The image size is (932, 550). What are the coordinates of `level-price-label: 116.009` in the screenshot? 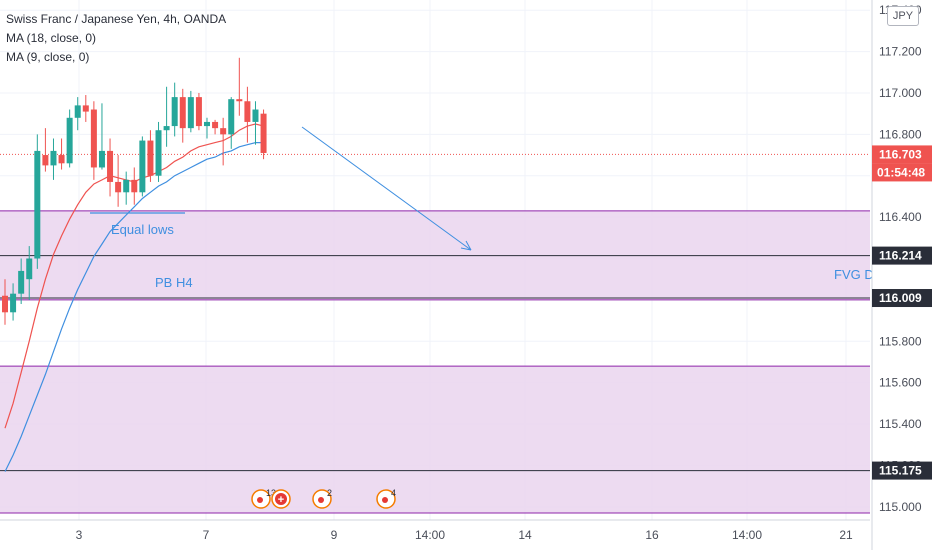 It's located at (902, 298).